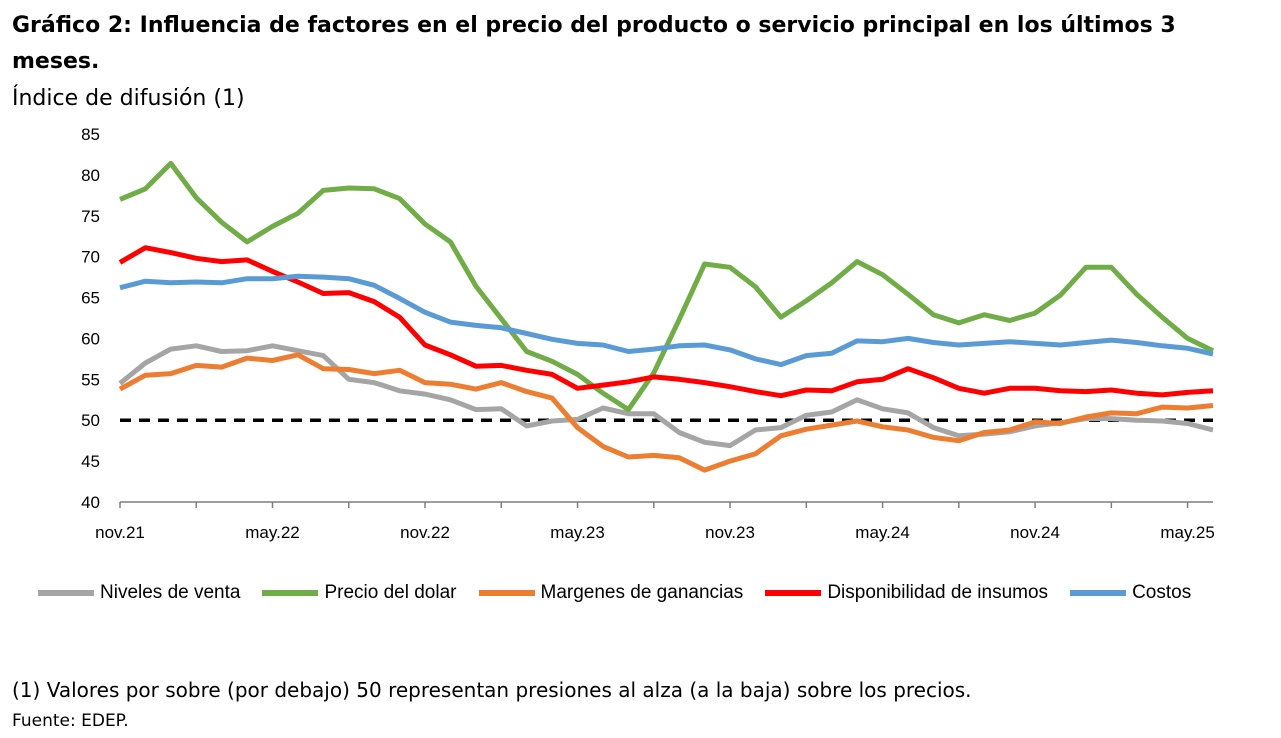 This screenshot has height=738, width=1281. What do you see at coordinates (90, 420) in the screenshot?
I see `y-tick-label: 50` at bounding box center [90, 420].